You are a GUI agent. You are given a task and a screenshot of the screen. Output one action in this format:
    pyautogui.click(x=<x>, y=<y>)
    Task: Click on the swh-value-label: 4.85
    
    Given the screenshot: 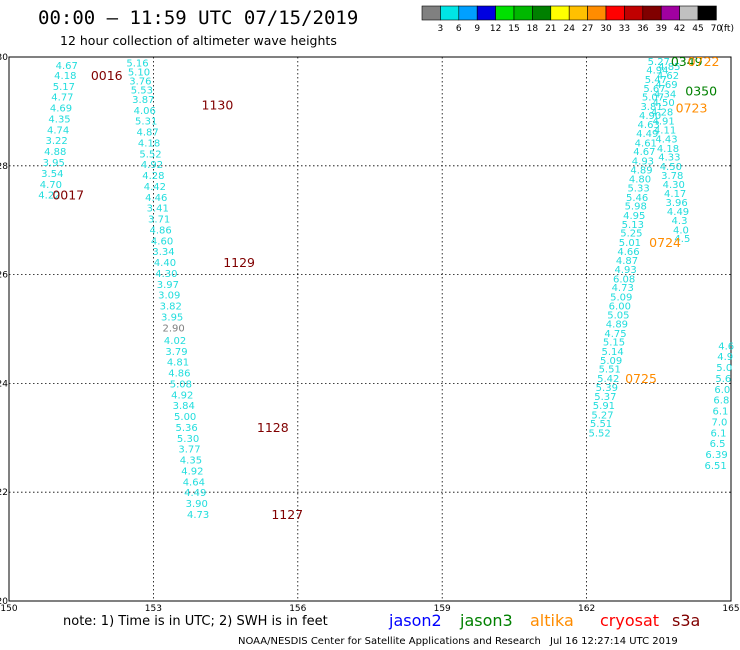 What is the action you would take?
    pyautogui.click(x=669, y=67)
    